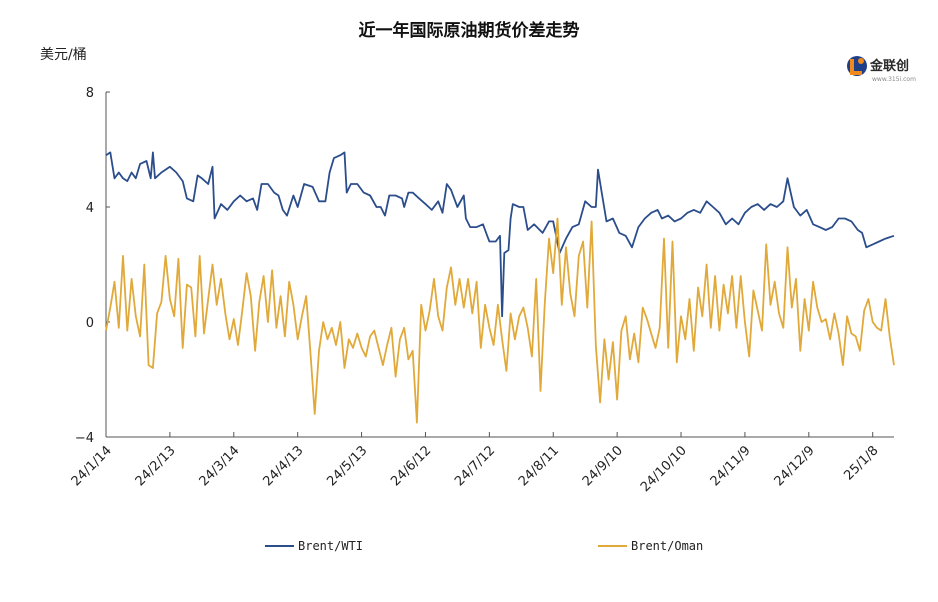 This screenshot has width=938, height=602. What do you see at coordinates (90, 208) in the screenshot?
I see `y-tick-label: 4` at bounding box center [90, 208].